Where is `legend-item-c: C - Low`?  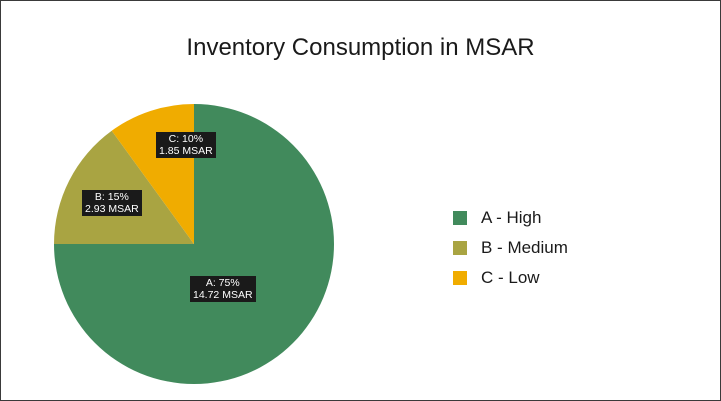
legend-item-c: C - Low is located at coordinates (510, 278).